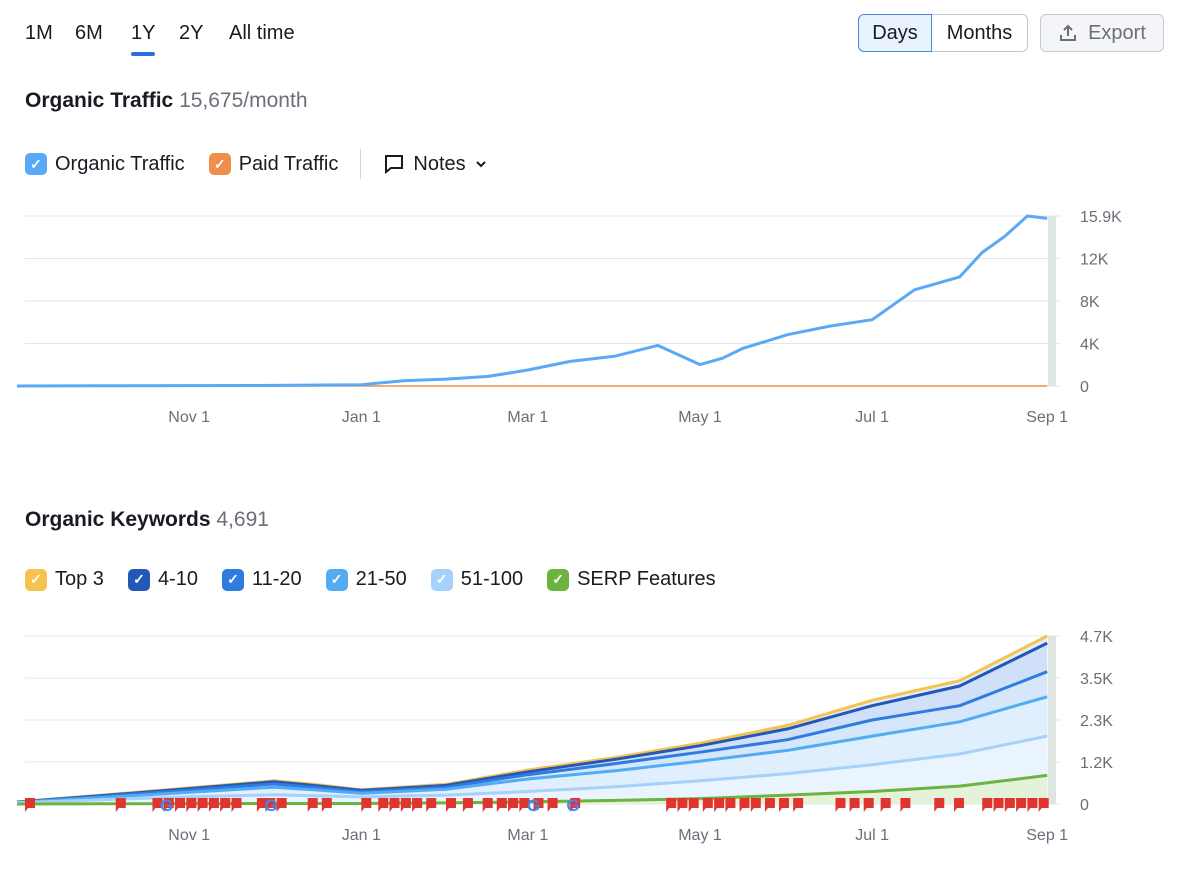 The width and height of the screenshot is (1200, 875). Describe the element at coordinates (872, 417) in the screenshot. I see `x-tick-label: Jul 1` at that location.